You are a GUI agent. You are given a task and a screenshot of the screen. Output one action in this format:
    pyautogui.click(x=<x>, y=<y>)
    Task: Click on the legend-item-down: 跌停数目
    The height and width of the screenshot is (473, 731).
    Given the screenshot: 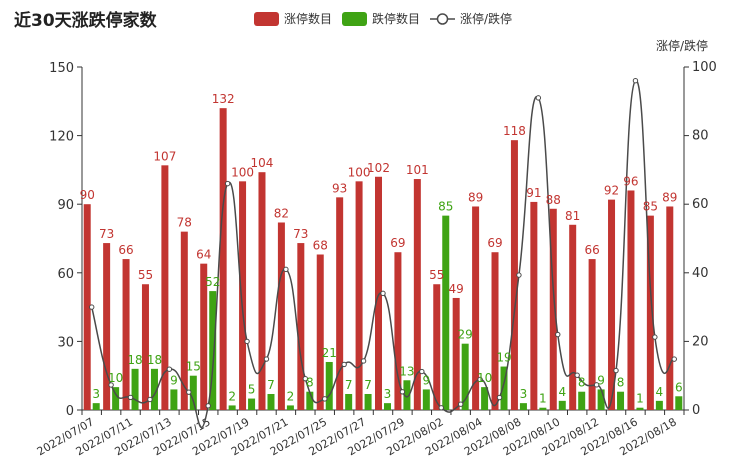 What is the action you would take?
    pyautogui.click(x=381, y=18)
    